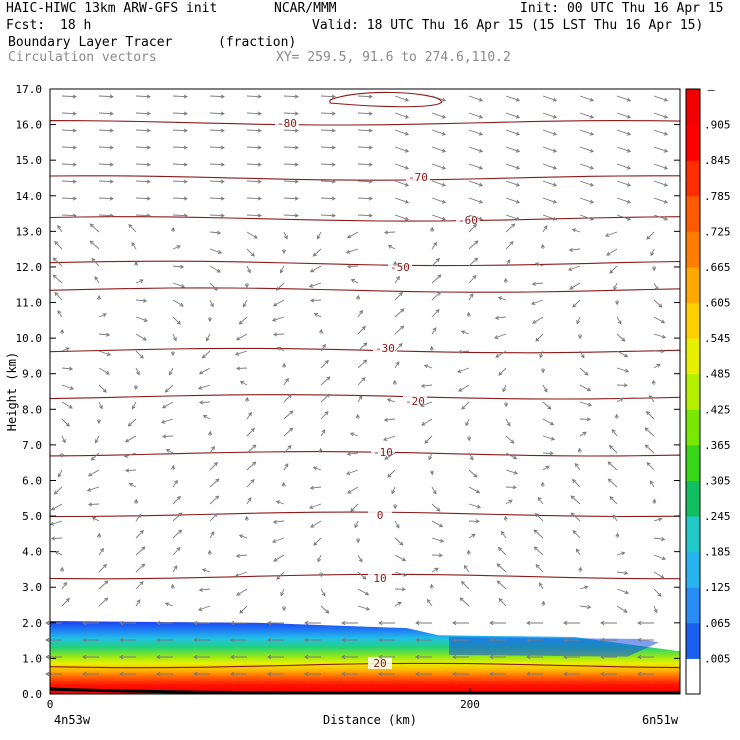 The width and height of the screenshot is (740, 740). I want to click on colorbar-label: .545, so click(717, 338).